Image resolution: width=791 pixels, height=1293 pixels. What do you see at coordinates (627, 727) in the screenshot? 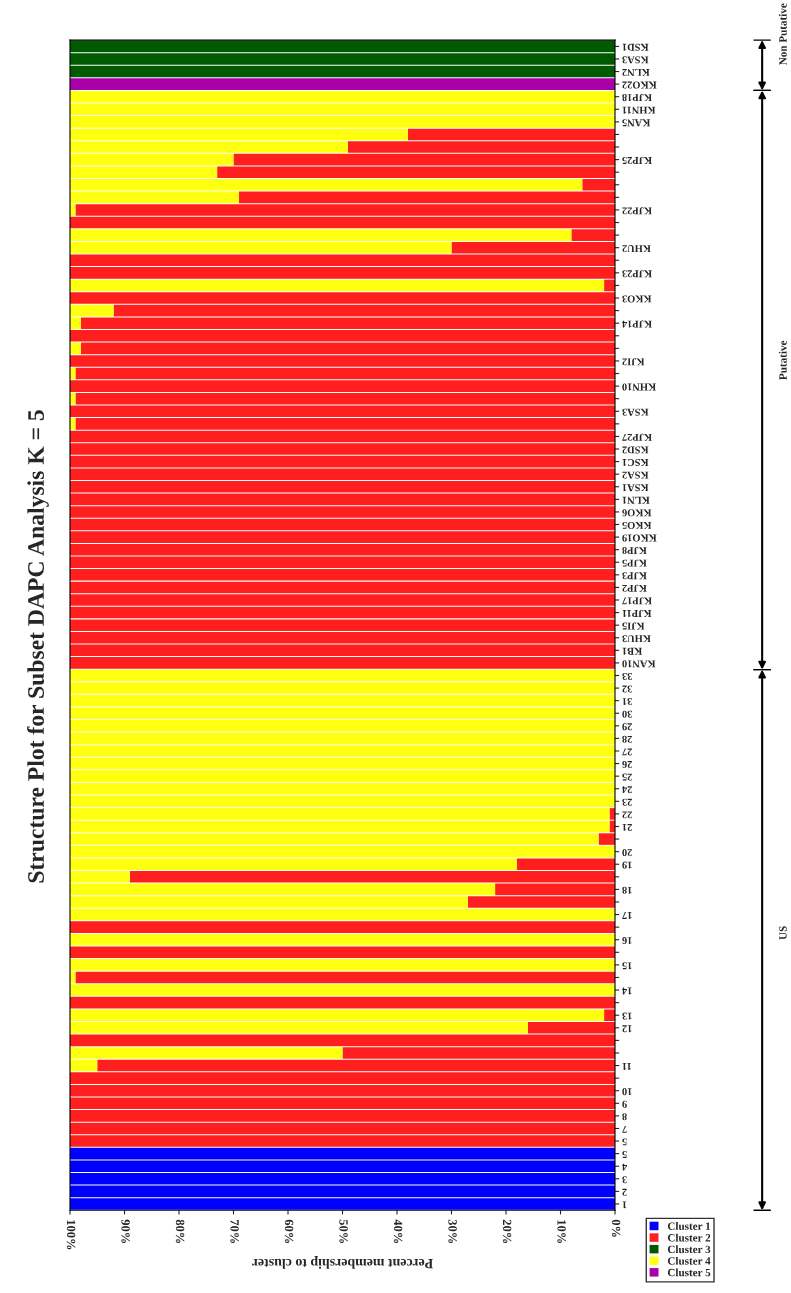
I see `y-tick-label: 29` at bounding box center [627, 727].